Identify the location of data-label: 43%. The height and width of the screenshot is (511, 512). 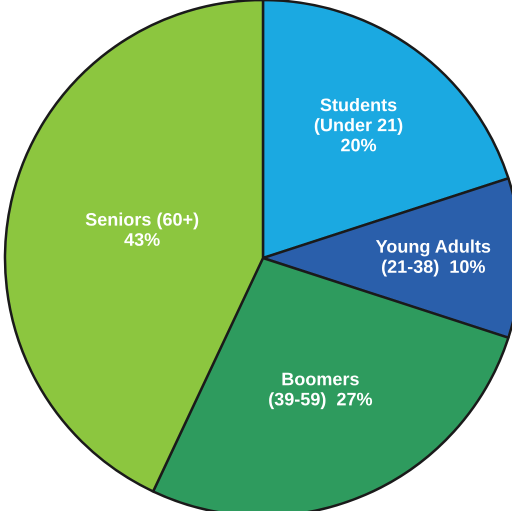
(142, 239).